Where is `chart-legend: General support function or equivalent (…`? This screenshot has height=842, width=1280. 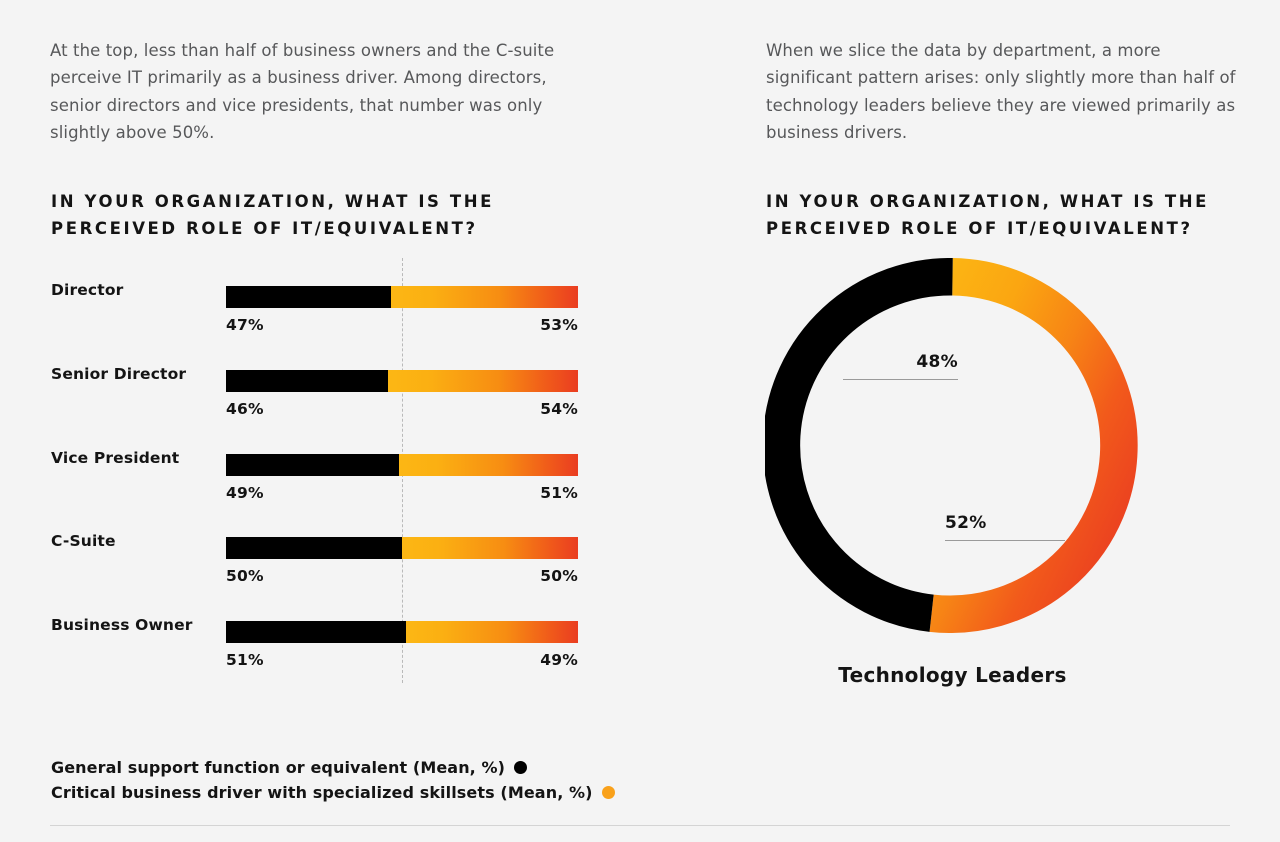
chart-legend: General support function or equivalent (… is located at coordinates (333, 780).